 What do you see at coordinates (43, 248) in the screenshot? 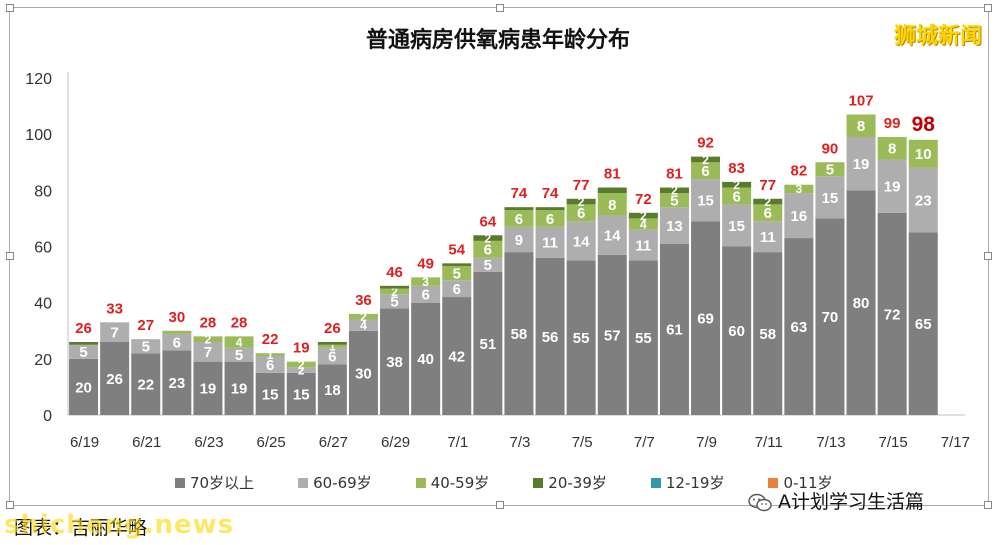
I see `y-tick-label: 60` at bounding box center [43, 248].